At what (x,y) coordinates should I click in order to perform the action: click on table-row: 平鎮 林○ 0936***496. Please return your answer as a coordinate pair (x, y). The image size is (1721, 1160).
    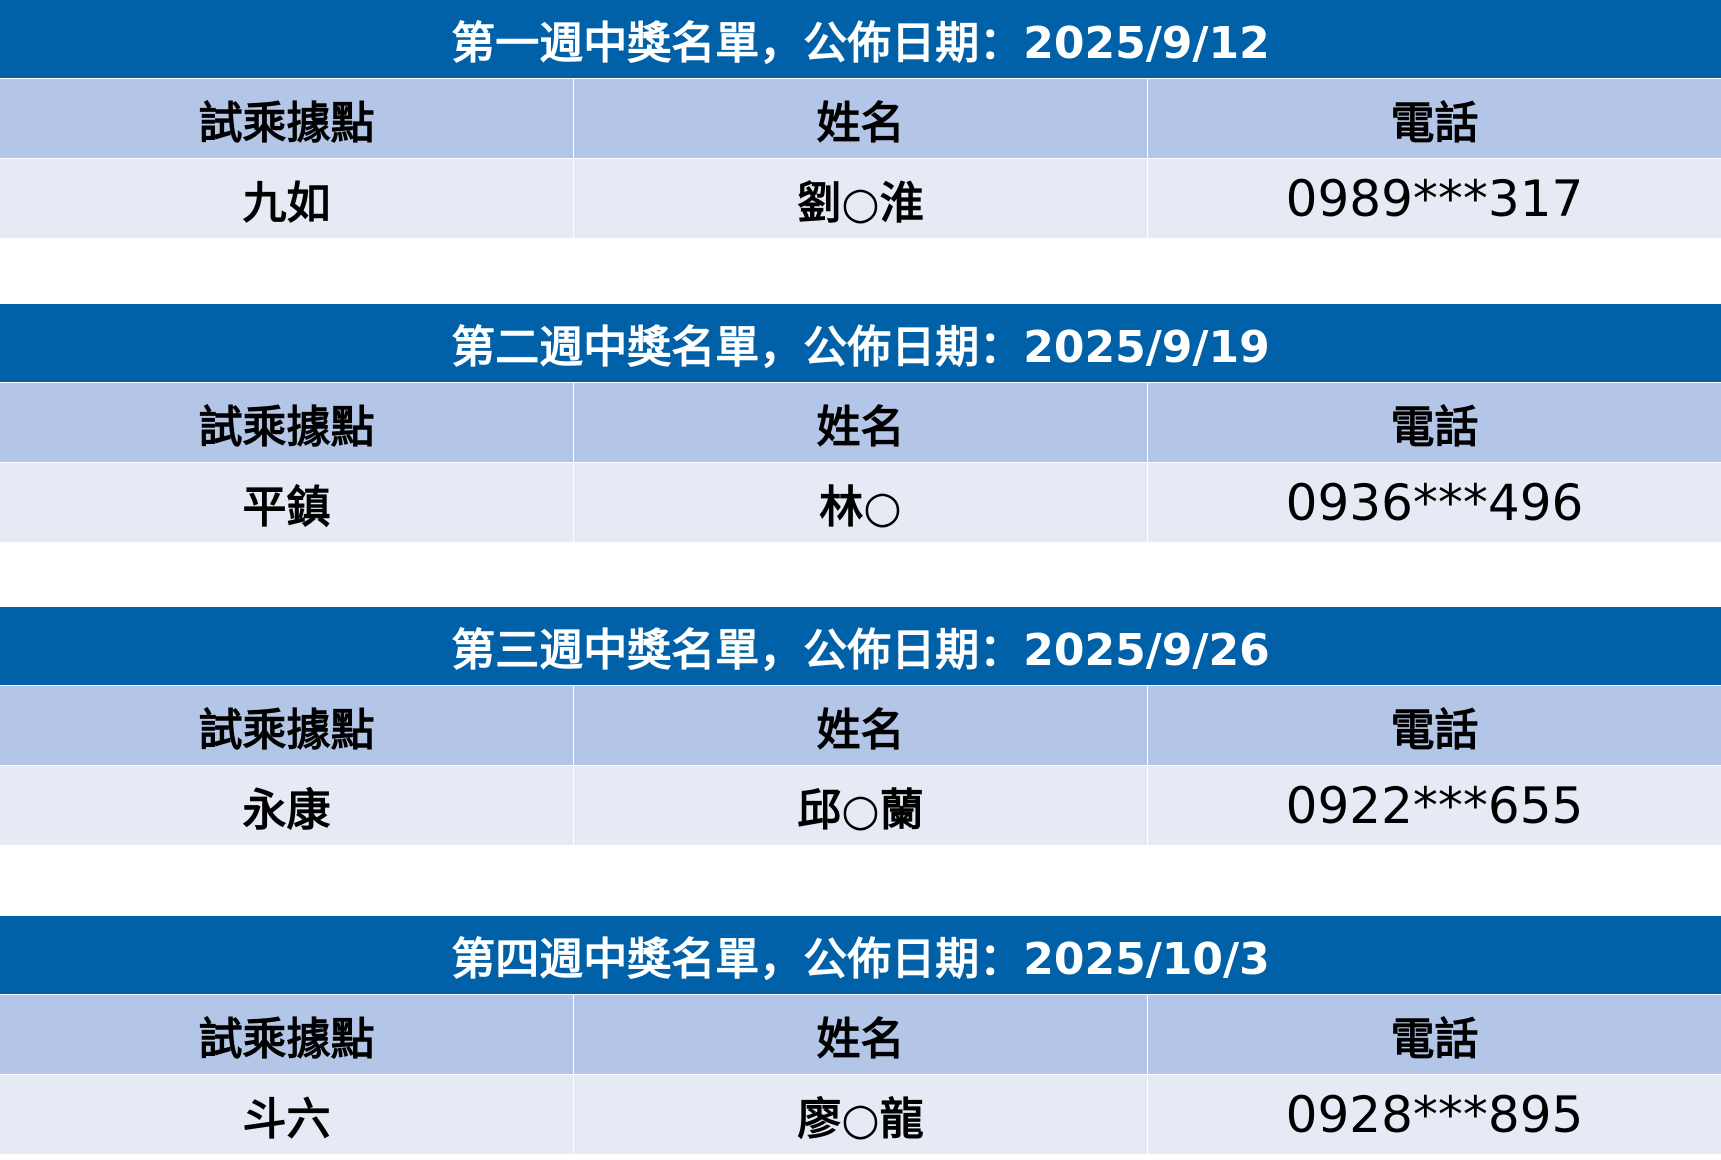
    Looking at the image, I should click on (860, 502).